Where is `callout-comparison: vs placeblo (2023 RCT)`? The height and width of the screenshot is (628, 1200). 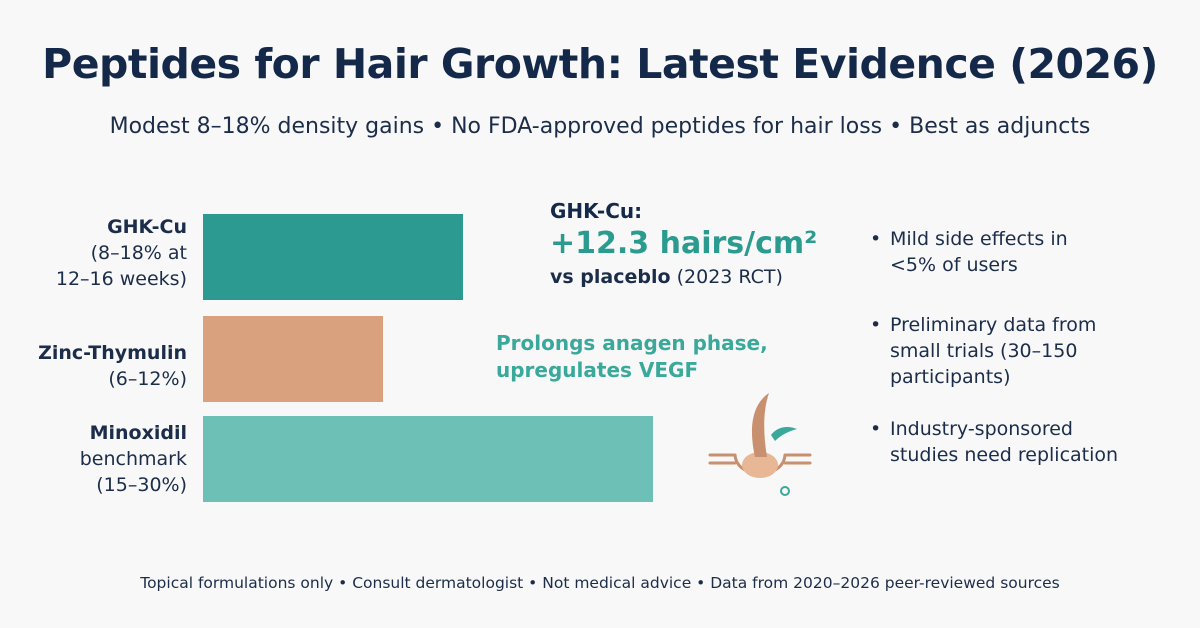
callout-comparison: vs placeblo (2023 RCT) is located at coordinates (700, 277).